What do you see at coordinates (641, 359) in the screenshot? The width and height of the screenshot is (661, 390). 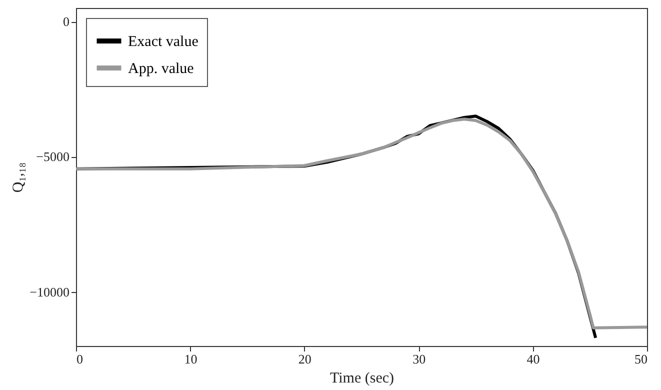 I see `x-tick-label: 50` at bounding box center [641, 359].